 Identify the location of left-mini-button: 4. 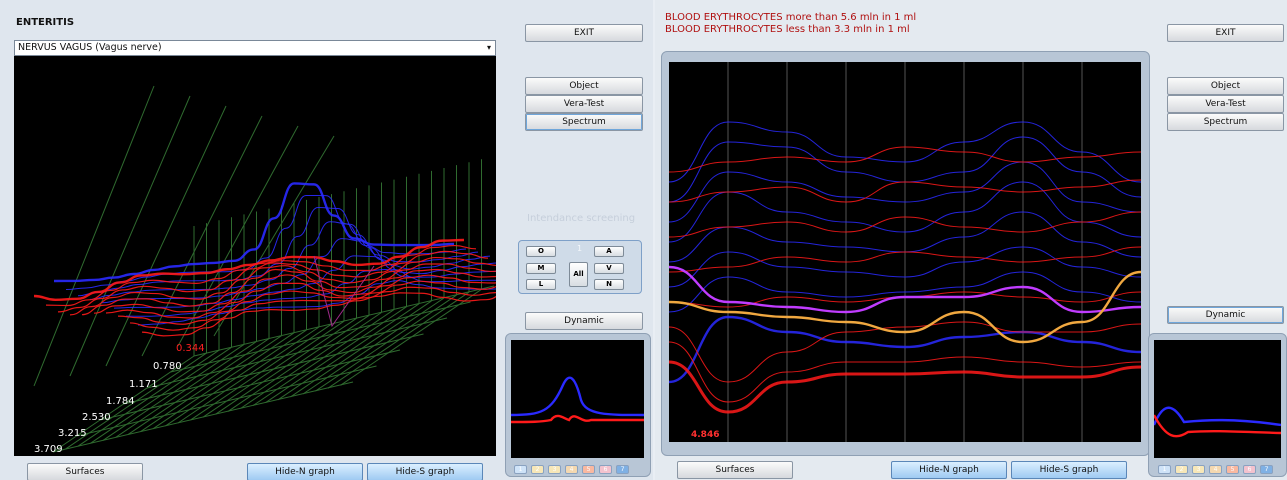
(571, 469).